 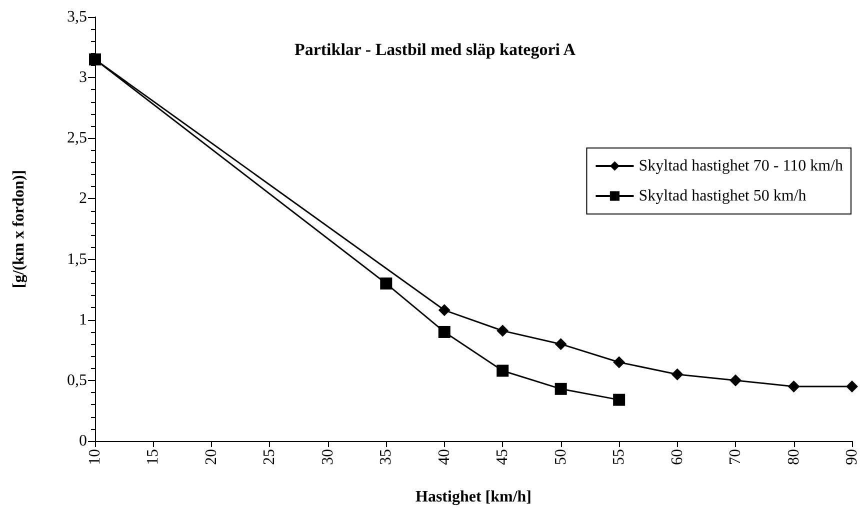 What do you see at coordinates (852, 457) in the screenshot?
I see `x-tick-label: 90` at bounding box center [852, 457].